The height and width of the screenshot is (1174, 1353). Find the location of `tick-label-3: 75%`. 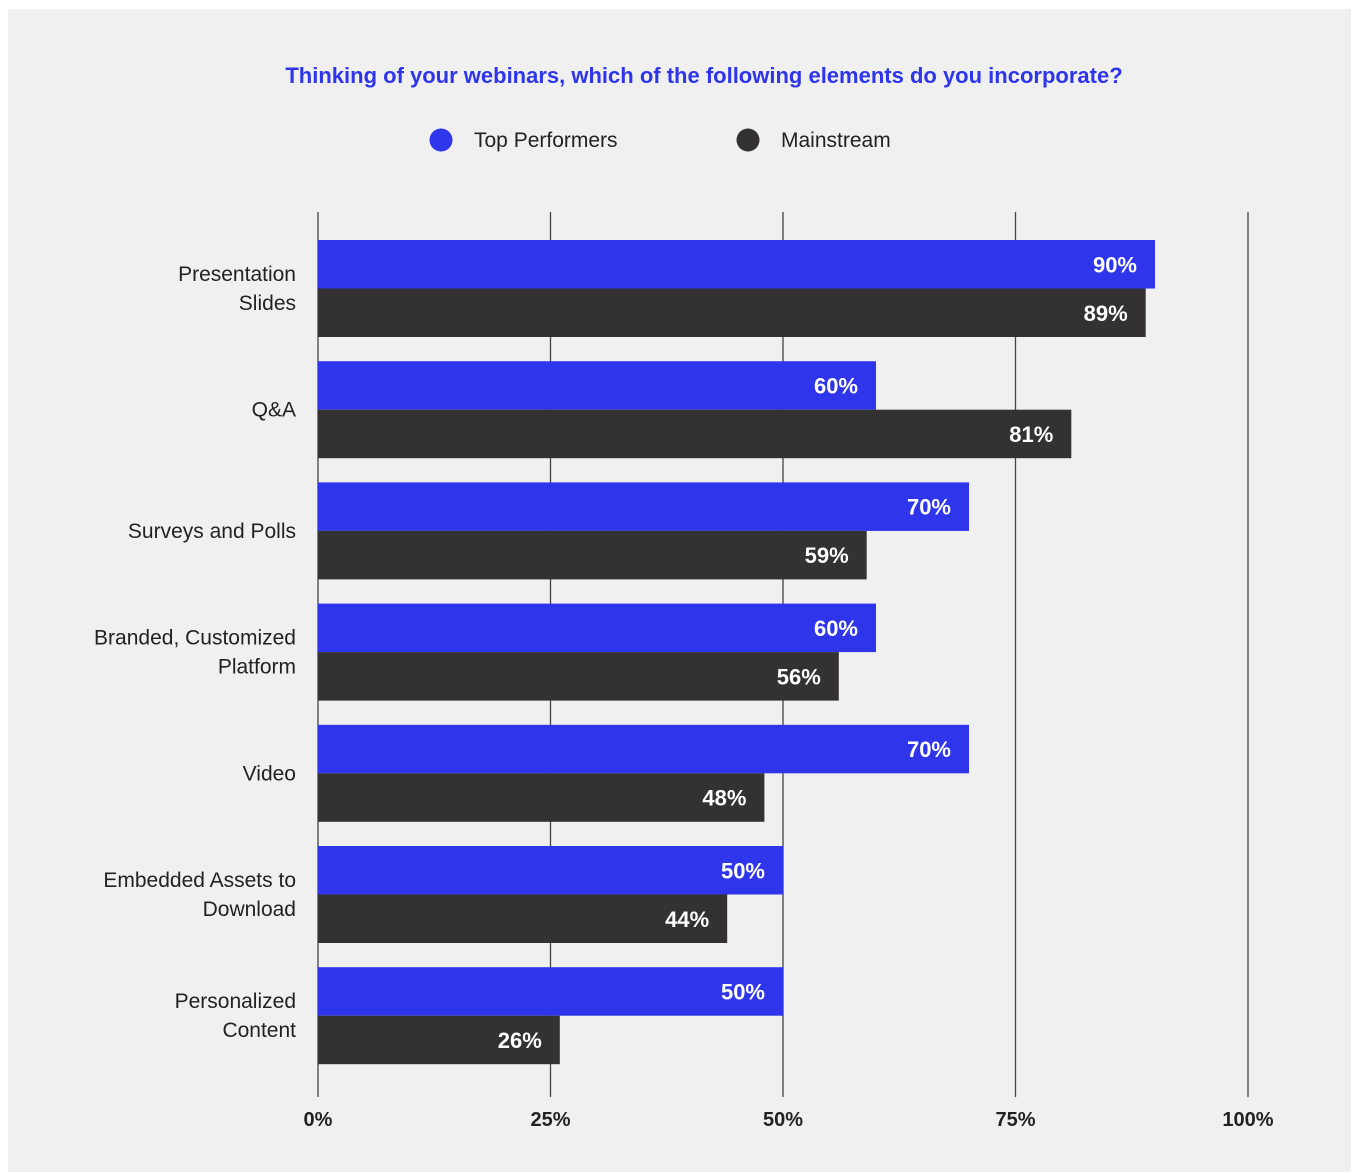

tick-label-3: 75% is located at coordinates (1015, 1120).